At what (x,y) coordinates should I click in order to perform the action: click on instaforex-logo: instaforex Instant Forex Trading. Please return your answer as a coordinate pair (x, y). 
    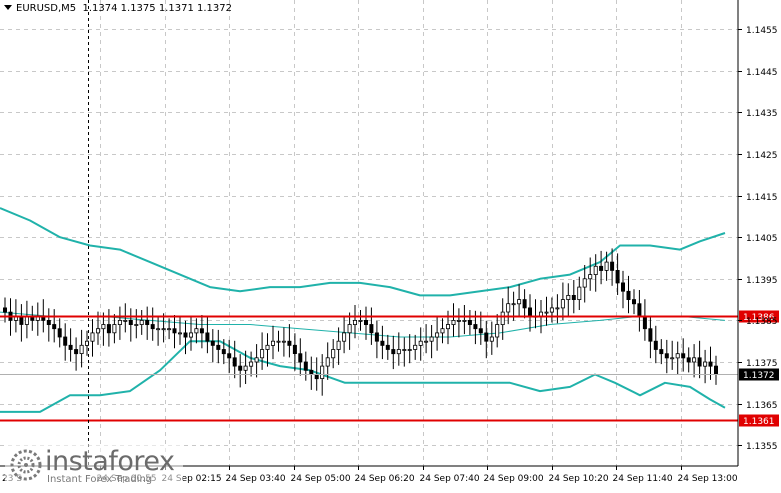
    Looking at the image, I should click on (94, 465).